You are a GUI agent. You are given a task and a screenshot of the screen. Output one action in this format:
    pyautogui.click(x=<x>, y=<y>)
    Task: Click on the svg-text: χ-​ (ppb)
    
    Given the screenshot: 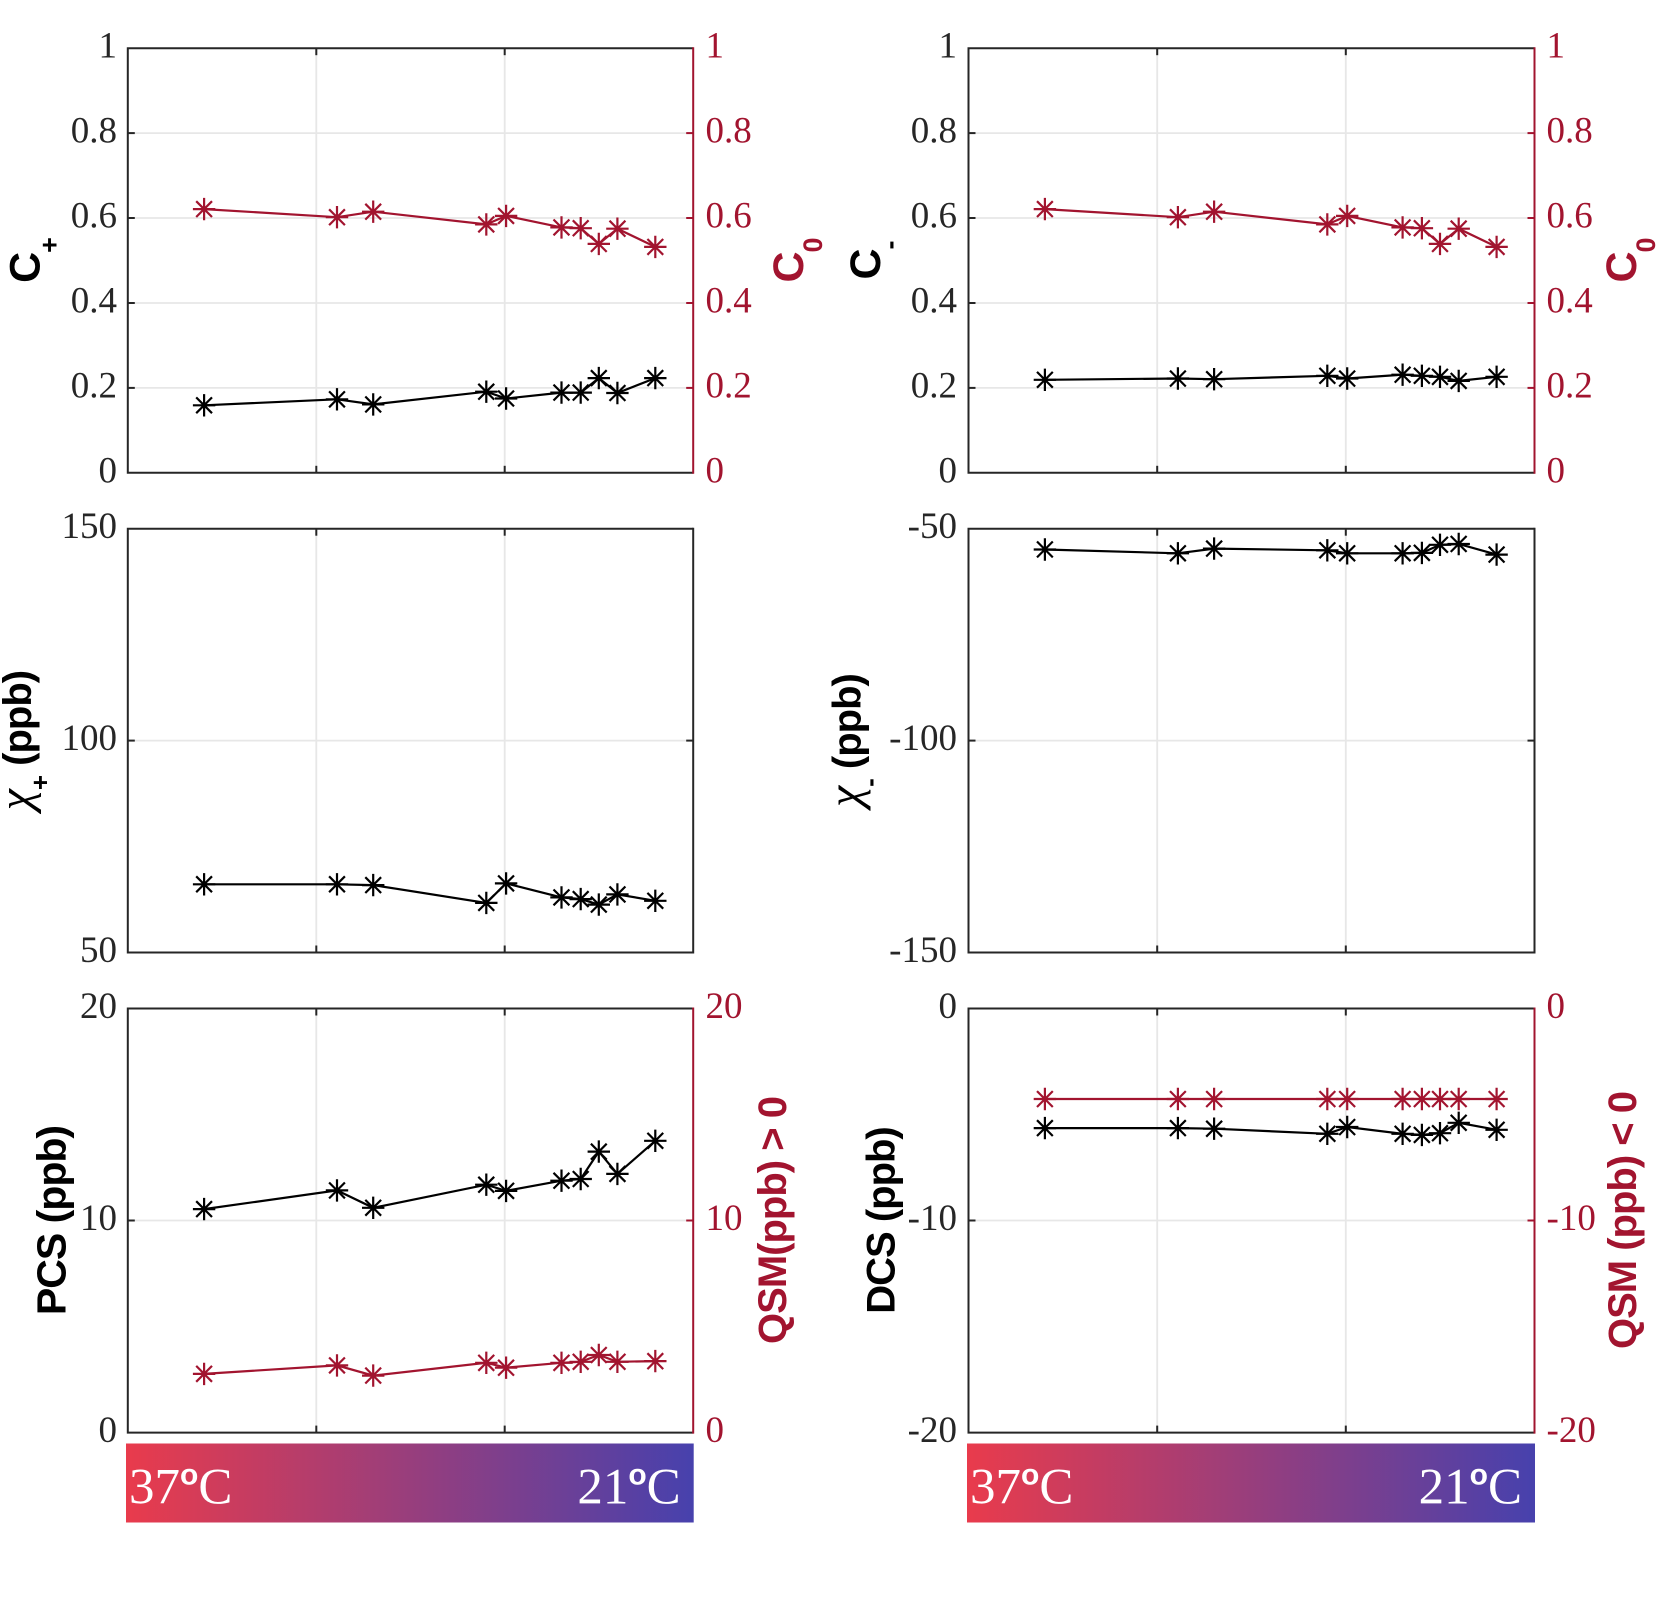 What is the action you would take?
    pyautogui.click(x=852, y=742)
    